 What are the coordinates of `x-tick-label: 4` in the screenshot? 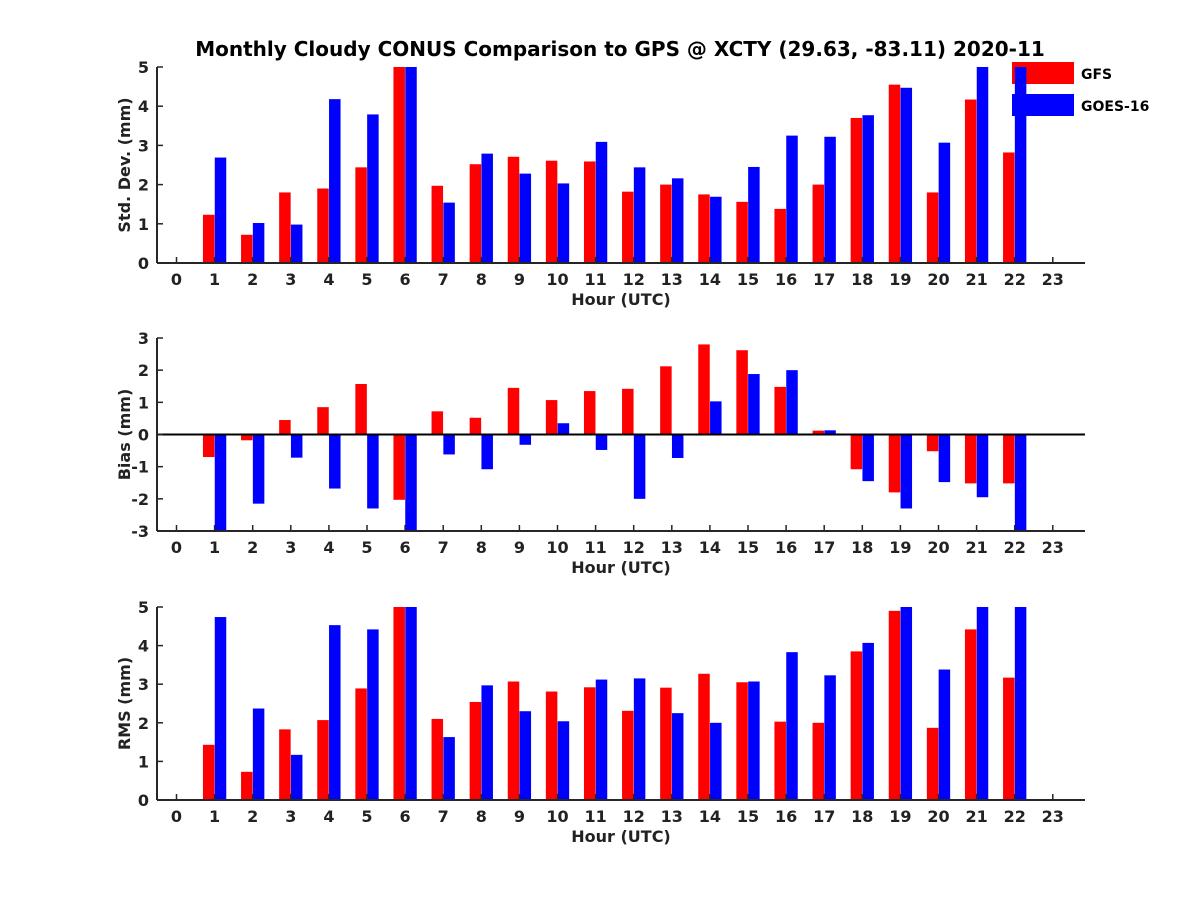 It's located at (328, 816).